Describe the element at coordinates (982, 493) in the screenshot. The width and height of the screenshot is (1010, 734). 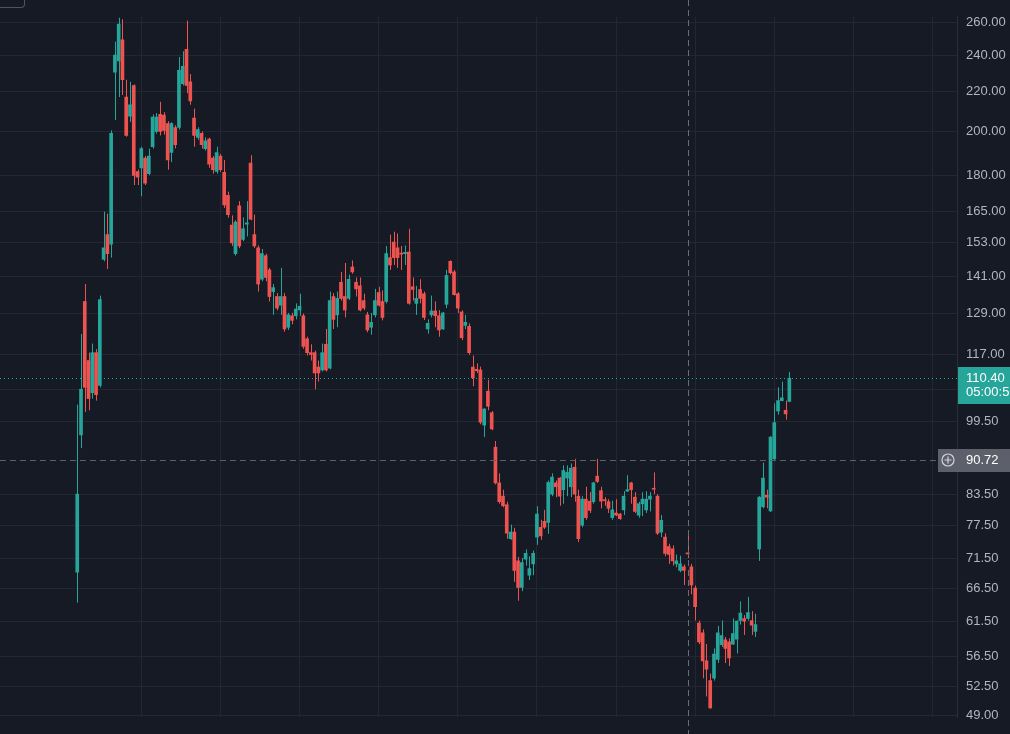
I see `y-tick-label: 83.50` at that location.